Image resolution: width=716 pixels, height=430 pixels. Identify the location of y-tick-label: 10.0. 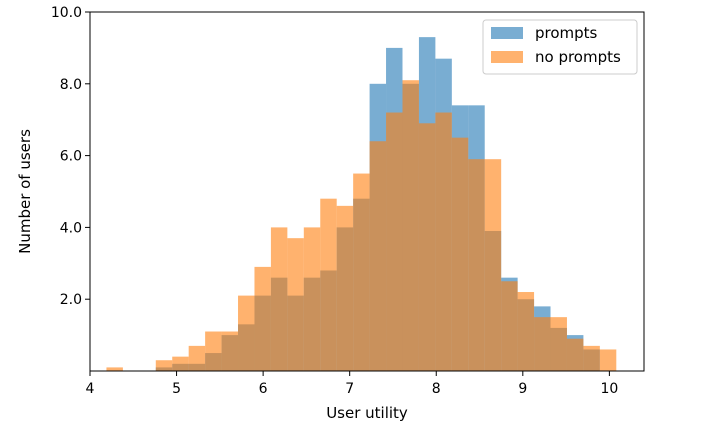
(66, 13).